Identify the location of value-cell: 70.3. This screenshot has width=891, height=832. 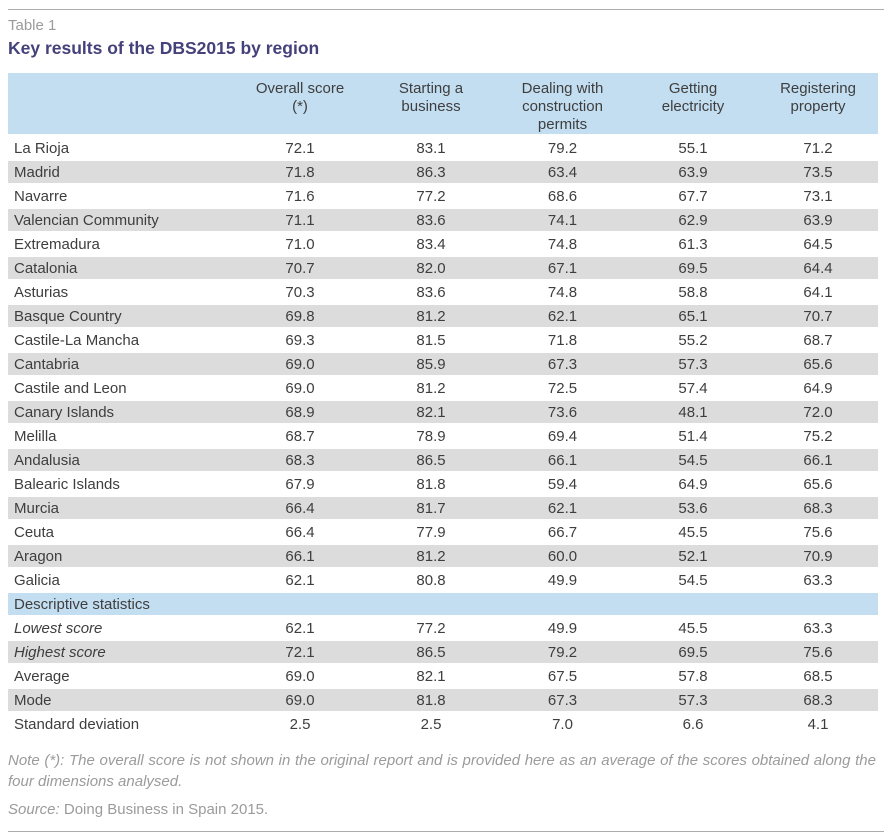
(300, 293).